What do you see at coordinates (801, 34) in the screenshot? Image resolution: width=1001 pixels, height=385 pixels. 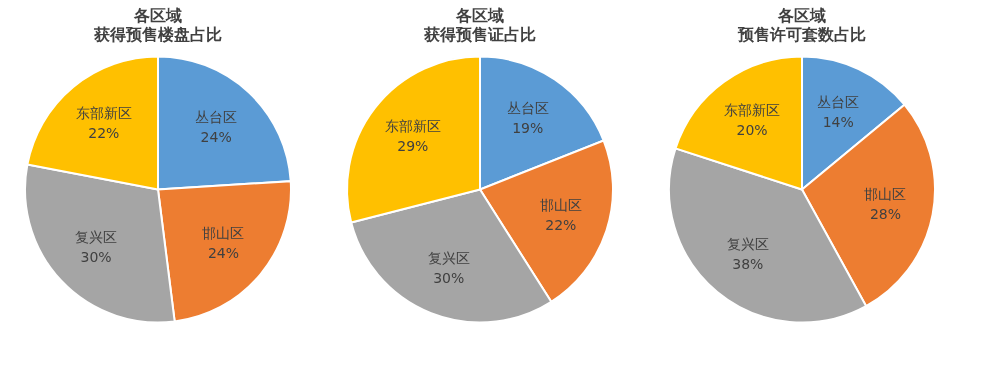 I see `chart-subtitle: 预售许可套数占比` at bounding box center [801, 34].